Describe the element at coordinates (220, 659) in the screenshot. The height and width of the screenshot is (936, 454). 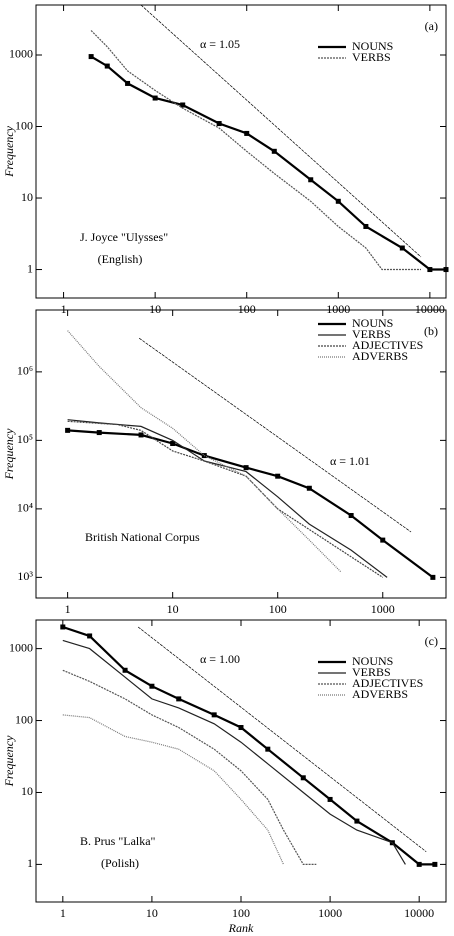
I see `alpha-annotation: α = 1.00` at that location.